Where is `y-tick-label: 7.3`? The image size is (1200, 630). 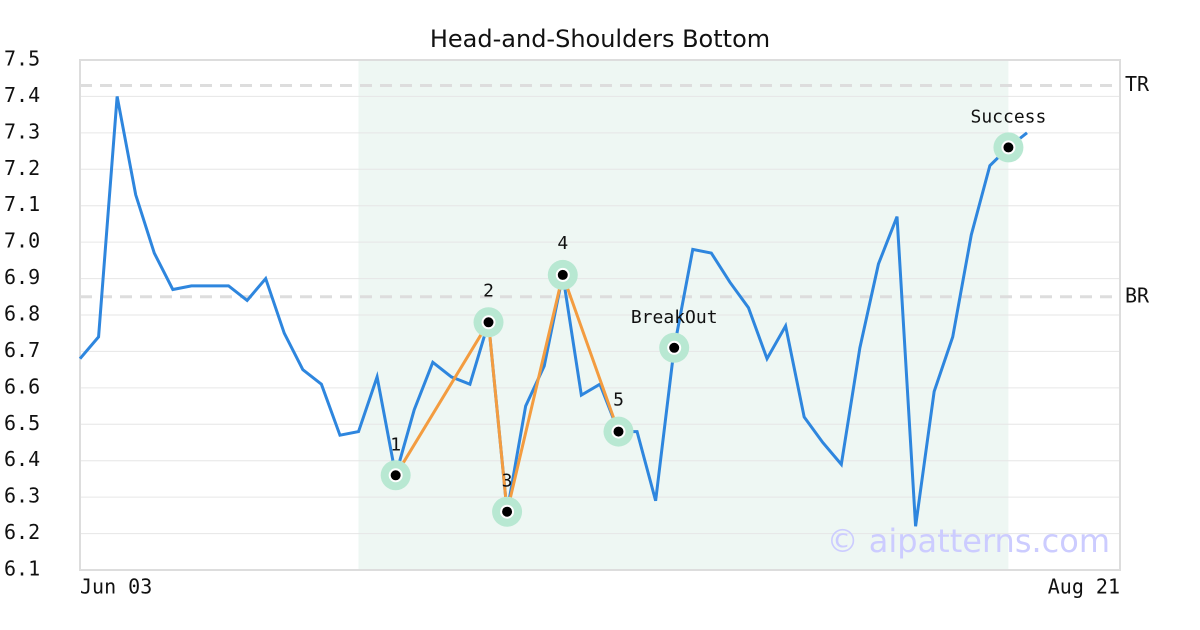 y-tick-label: 7.3 is located at coordinates (22, 131).